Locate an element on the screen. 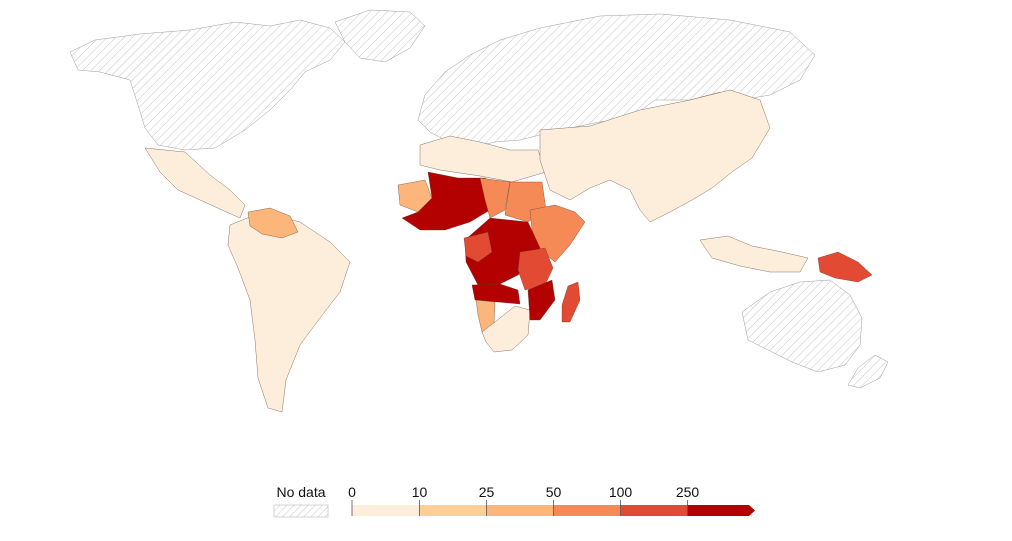 Image resolution: width=1012 pixels, height=541 pixels. legend-threshold-100: 100 is located at coordinates (621, 492).